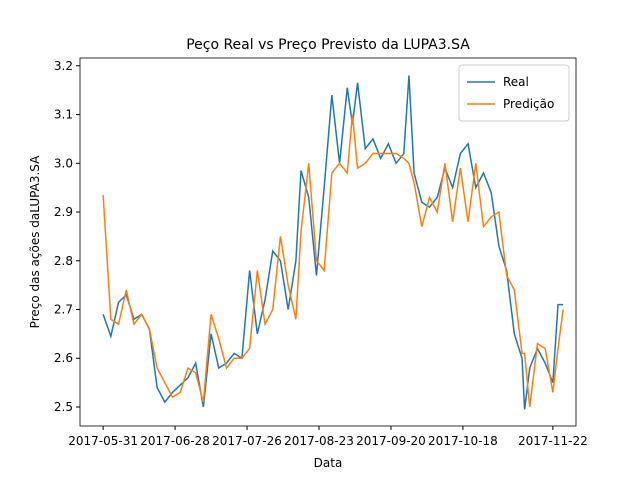  I want to click on x-tick-label: 2017-07-26, so click(247, 441).